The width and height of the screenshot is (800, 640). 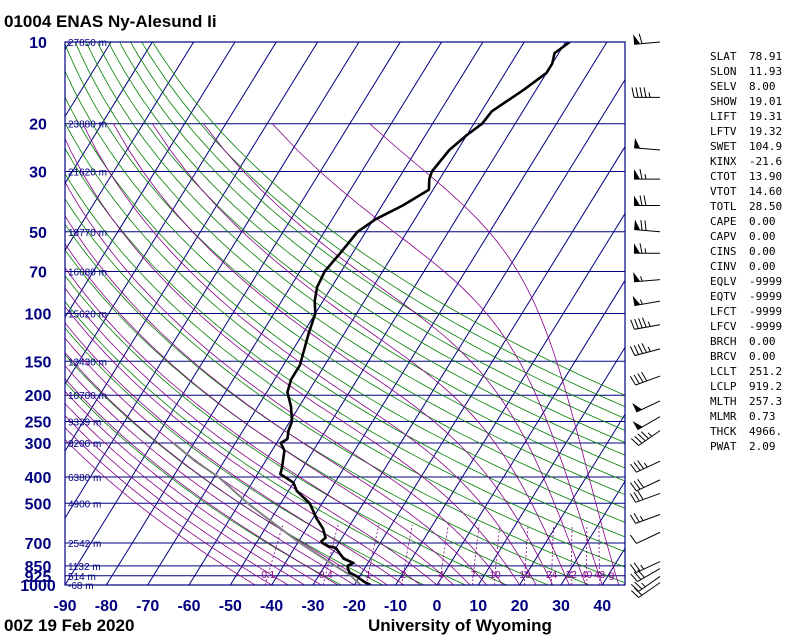 I want to click on index-row: SLAT 78.91, so click(x=754, y=56).